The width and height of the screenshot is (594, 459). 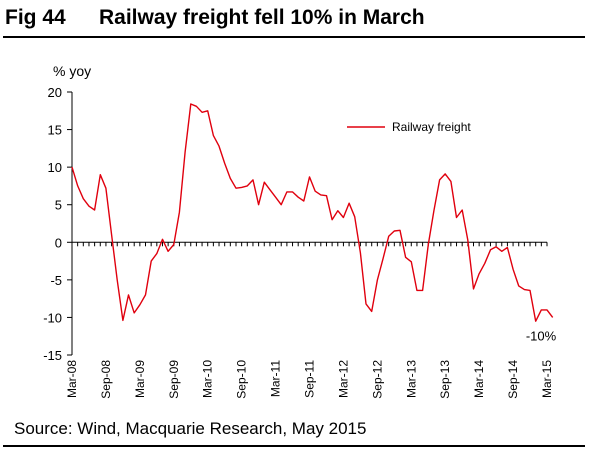 What do you see at coordinates (431, 127) in the screenshot?
I see `legend-label: Railway freight` at bounding box center [431, 127].